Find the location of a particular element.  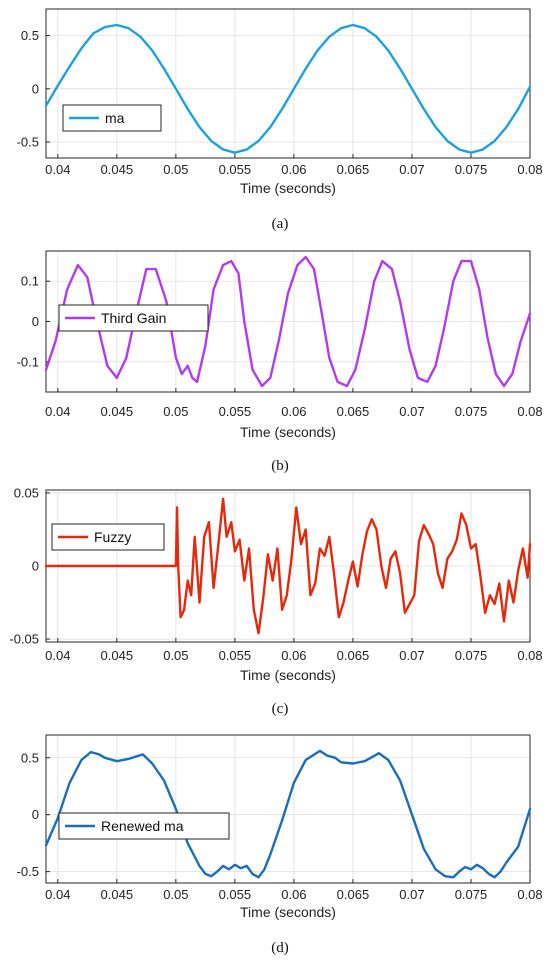

legend: ma is located at coordinates (112, 118).